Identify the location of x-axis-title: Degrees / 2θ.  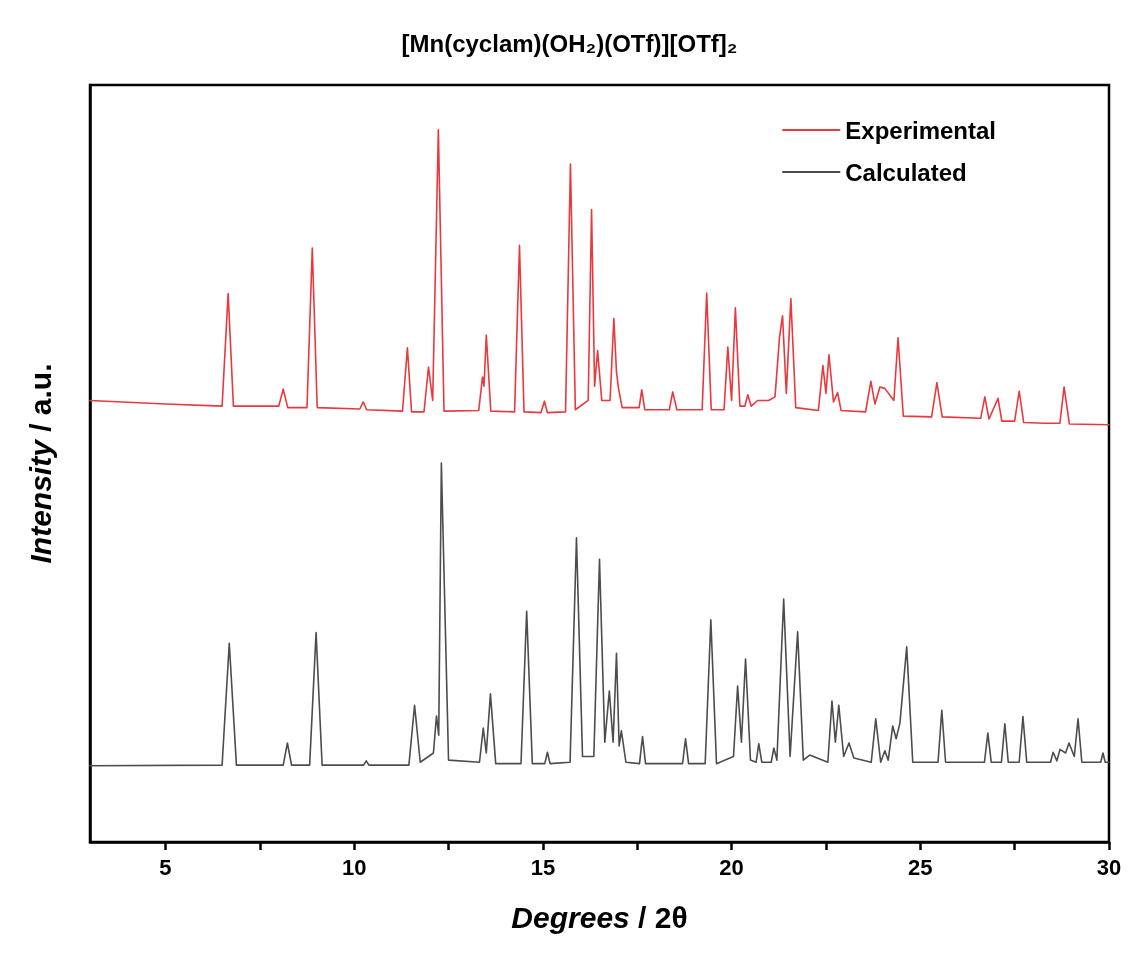
(599, 917).